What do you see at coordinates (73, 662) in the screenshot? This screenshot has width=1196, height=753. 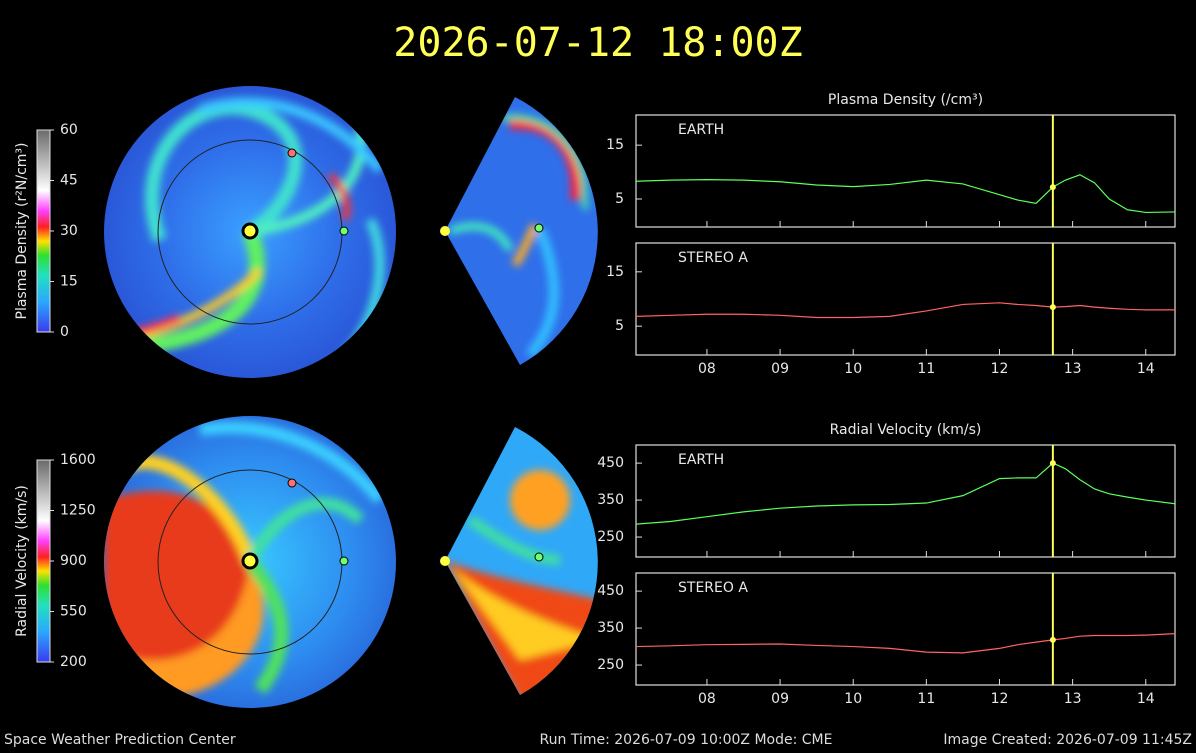 I see `colorbar-tick-label: 200` at bounding box center [73, 662].